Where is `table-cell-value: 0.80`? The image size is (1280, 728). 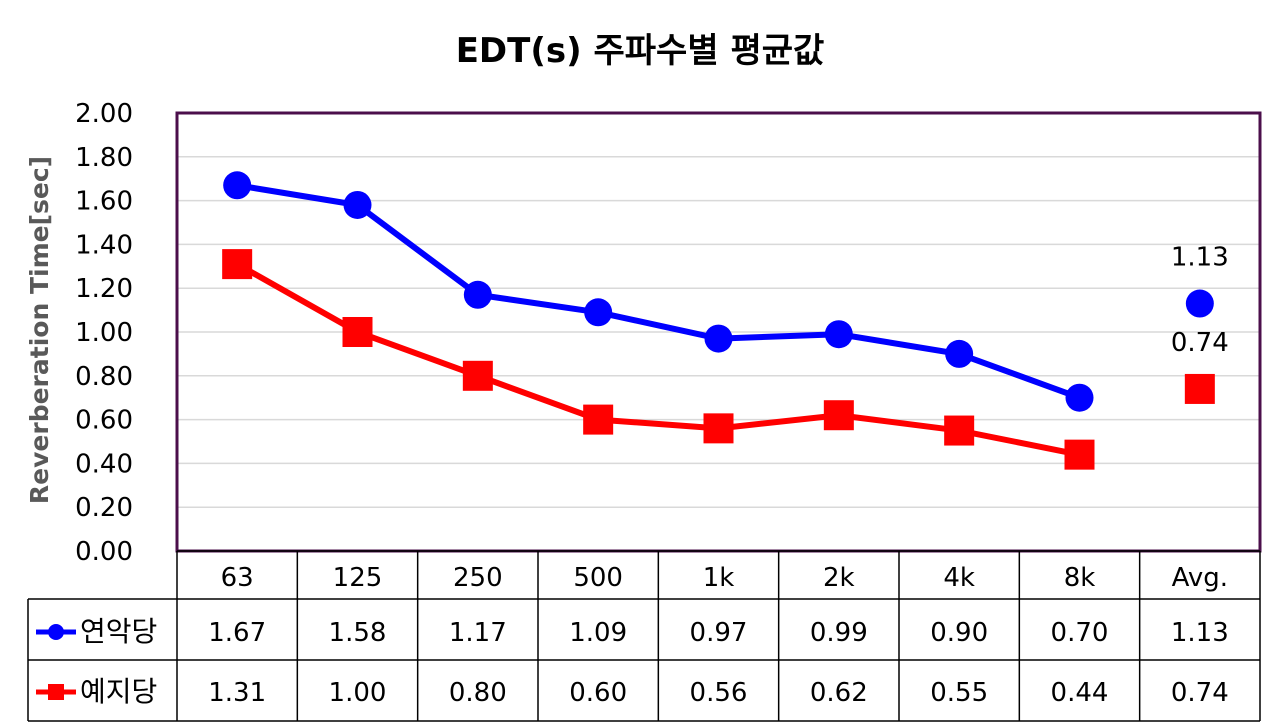
table-cell-value: 0.80 is located at coordinates (478, 693).